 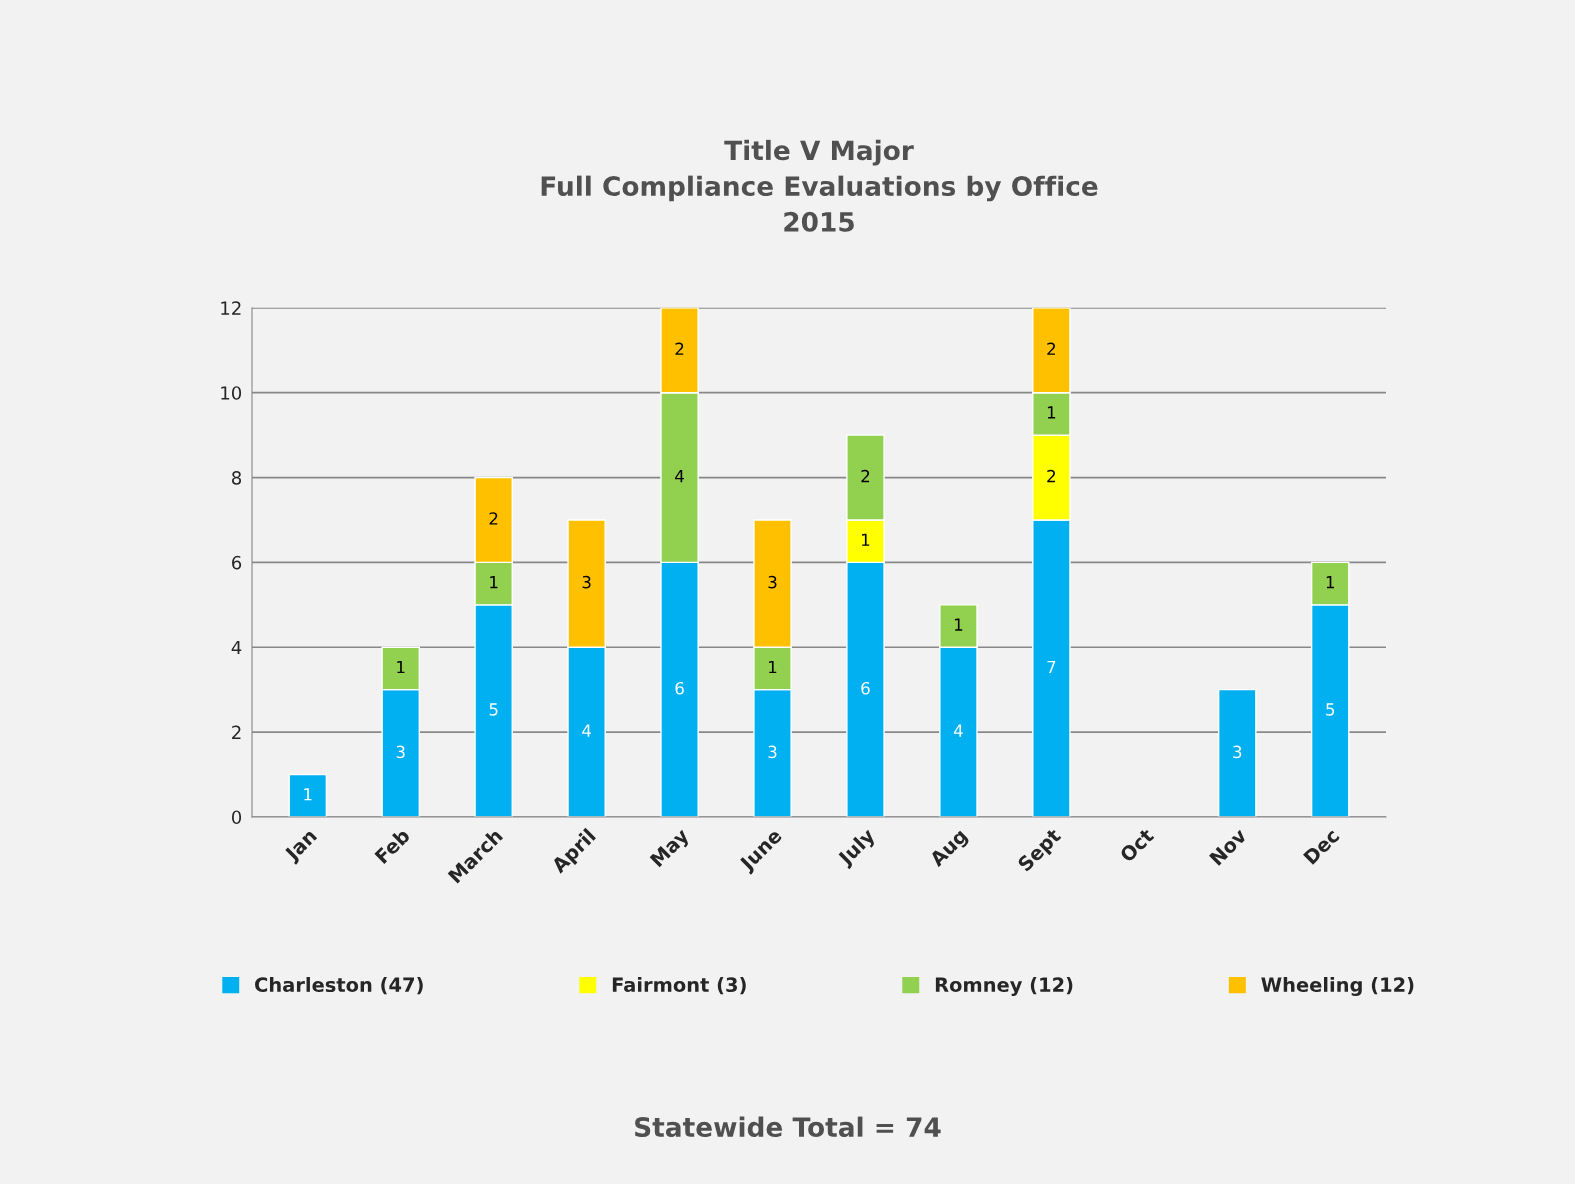 What do you see at coordinates (1004, 986) in the screenshot?
I see `legend-label: Romney (12)` at bounding box center [1004, 986].